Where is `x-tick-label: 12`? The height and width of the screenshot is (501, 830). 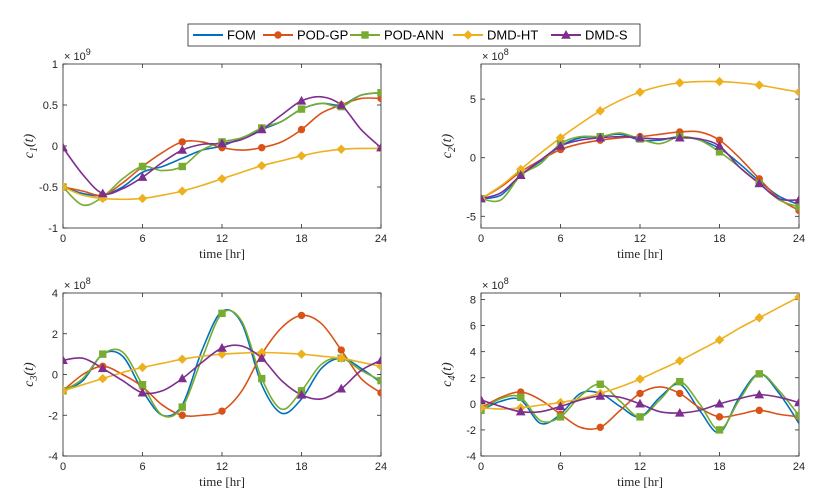
x-tick-label: 12 is located at coordinates (222, 239).